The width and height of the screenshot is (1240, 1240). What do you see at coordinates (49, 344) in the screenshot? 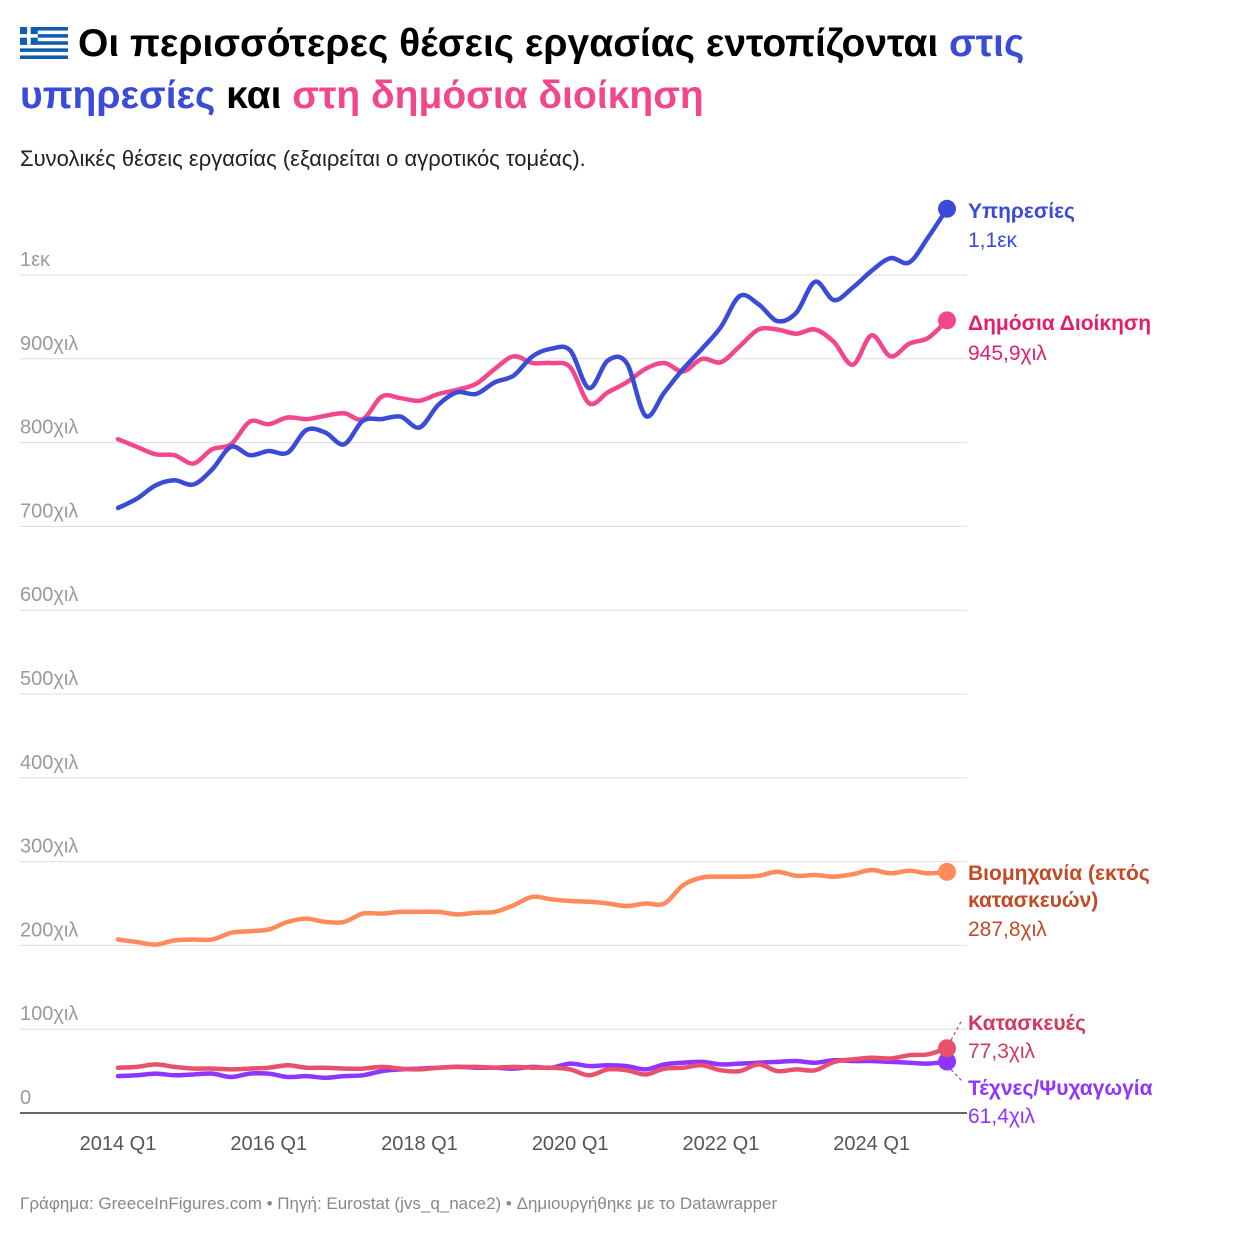
I see `y-tick-label: 900χιλ` at bounding box center [49, 344].